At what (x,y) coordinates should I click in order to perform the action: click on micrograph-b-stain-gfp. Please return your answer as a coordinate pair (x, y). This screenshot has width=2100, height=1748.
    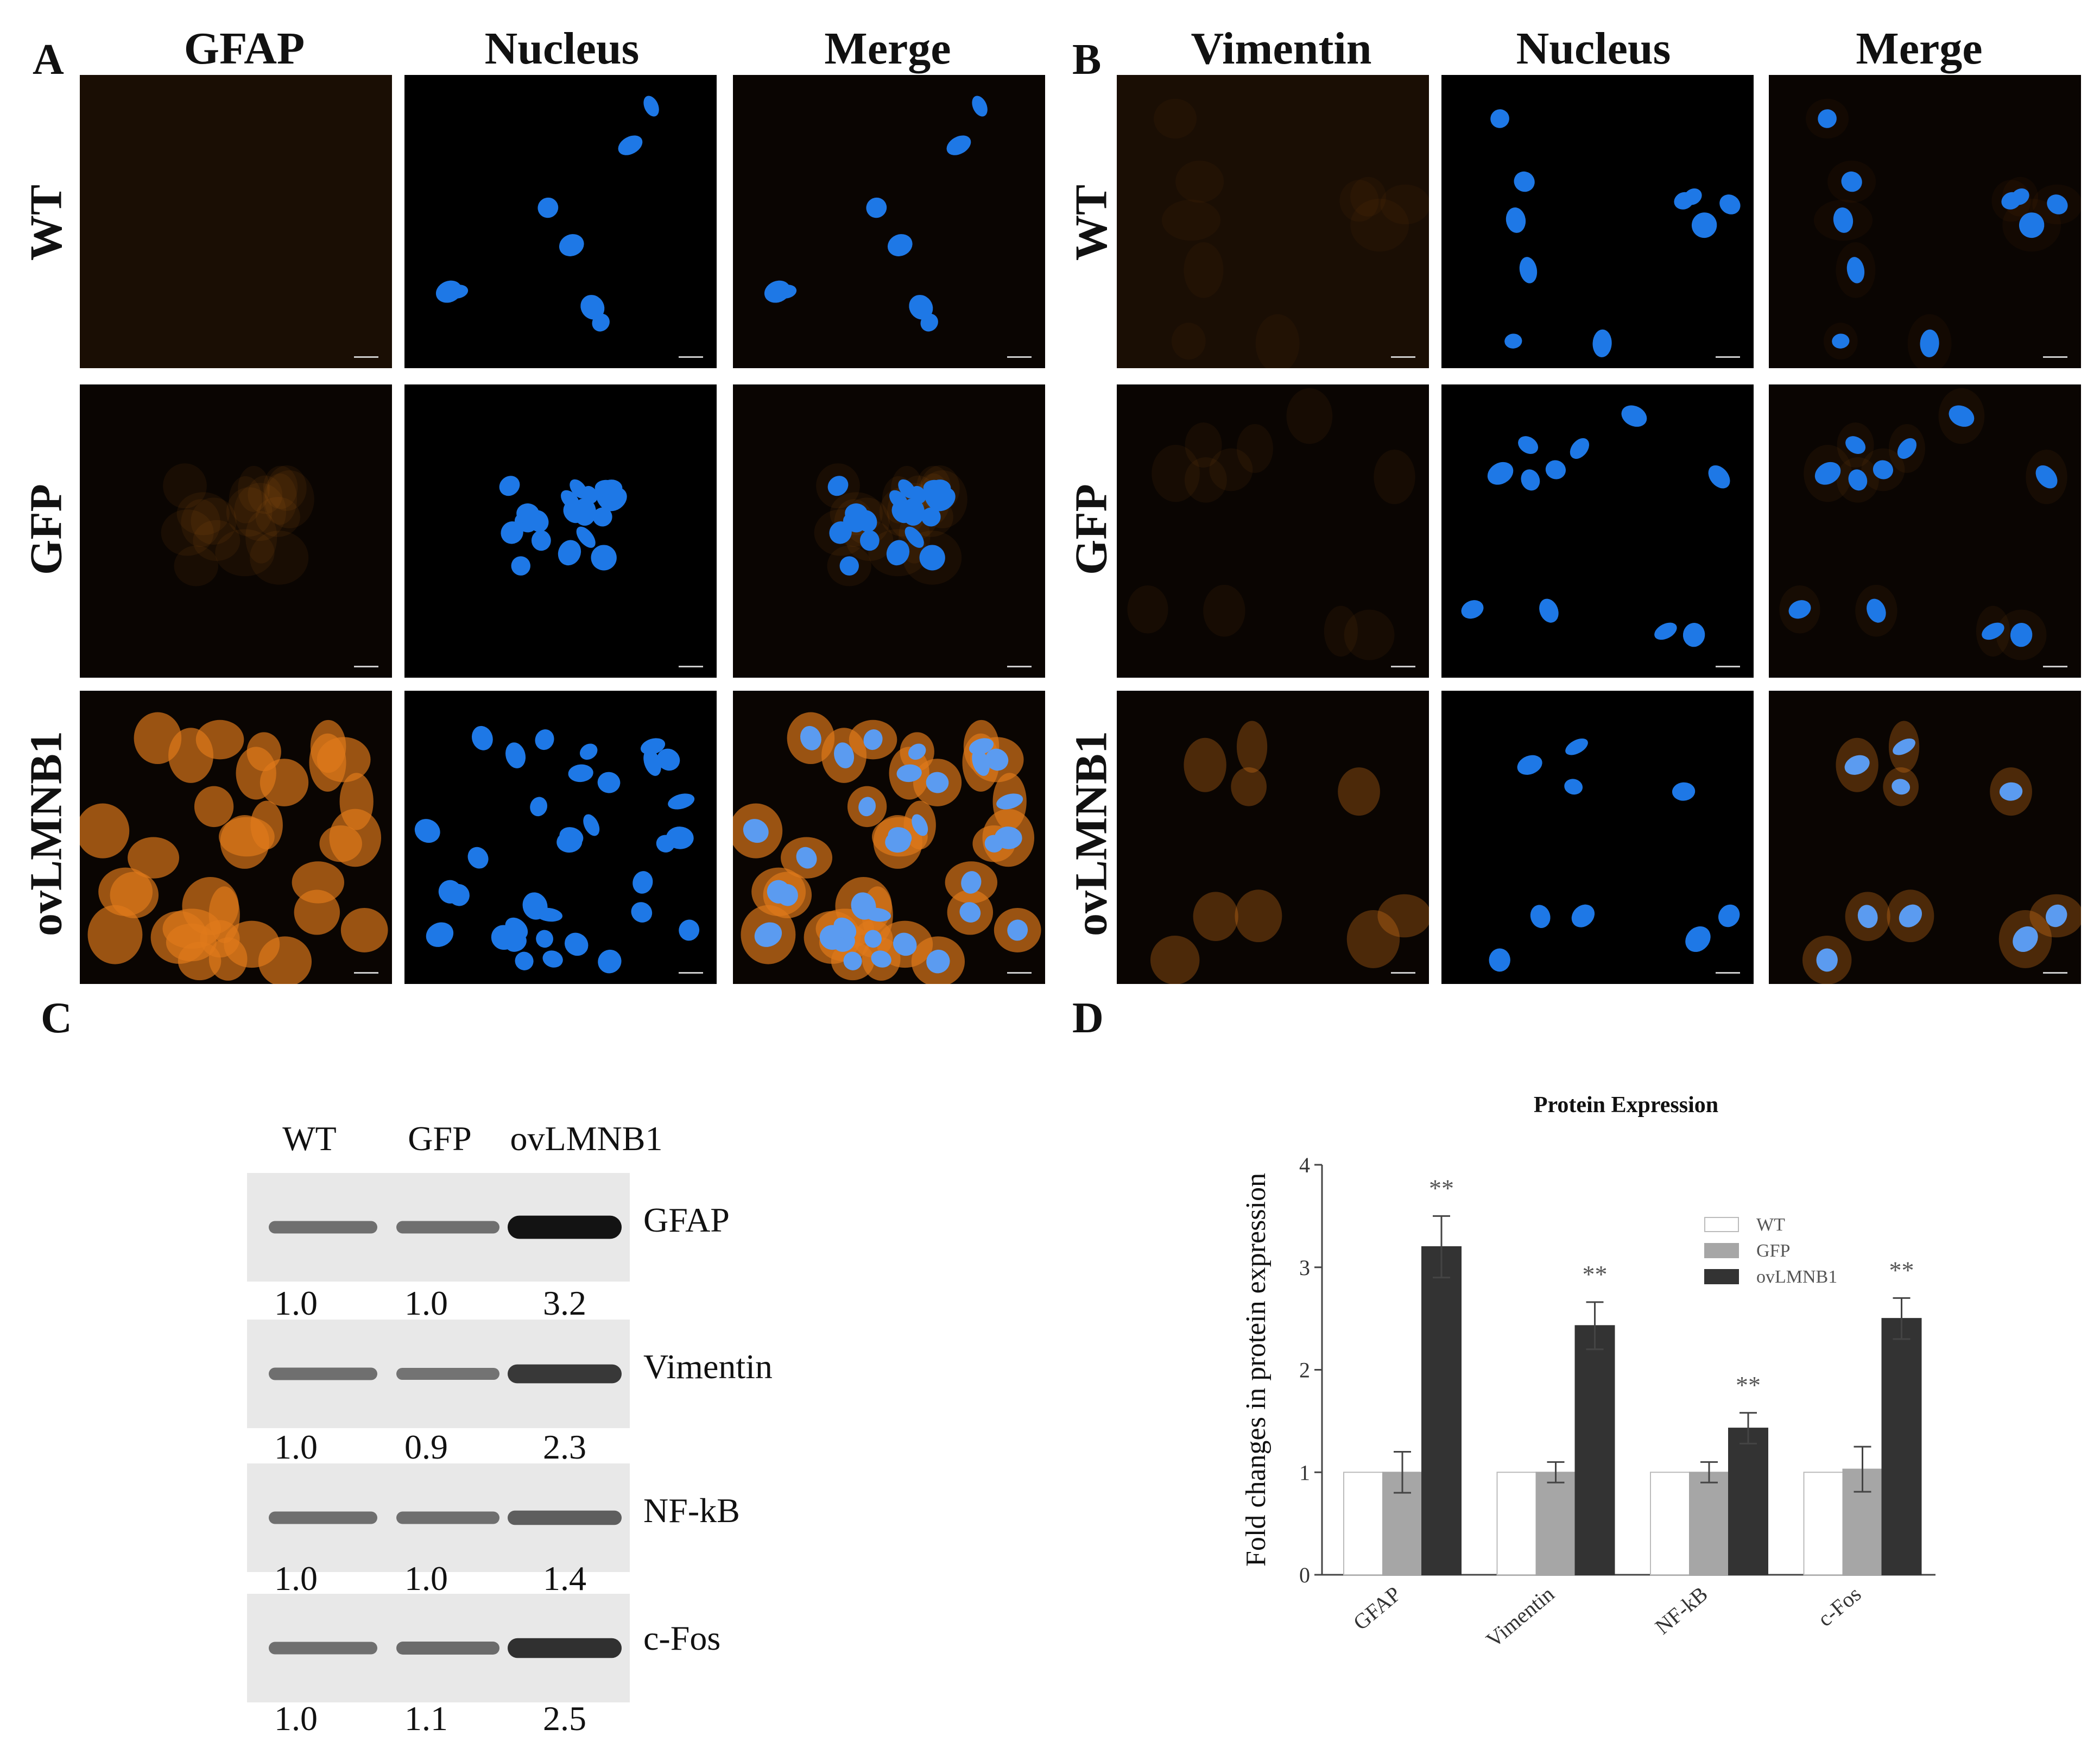
    Looking at the image, I should click on (1273, 531).